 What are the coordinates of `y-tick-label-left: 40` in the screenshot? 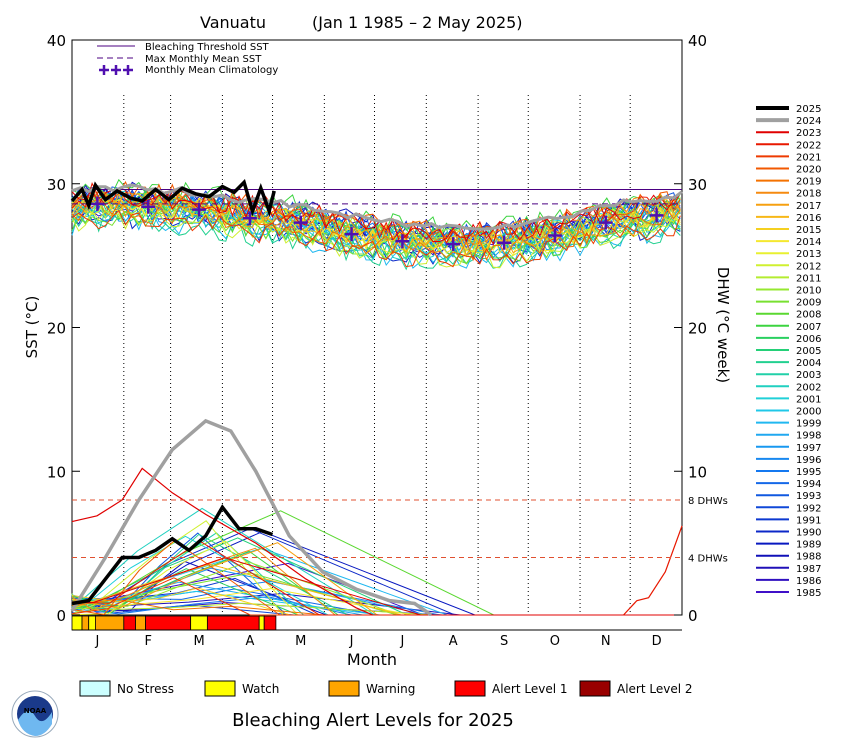 It's located at (56, 41).